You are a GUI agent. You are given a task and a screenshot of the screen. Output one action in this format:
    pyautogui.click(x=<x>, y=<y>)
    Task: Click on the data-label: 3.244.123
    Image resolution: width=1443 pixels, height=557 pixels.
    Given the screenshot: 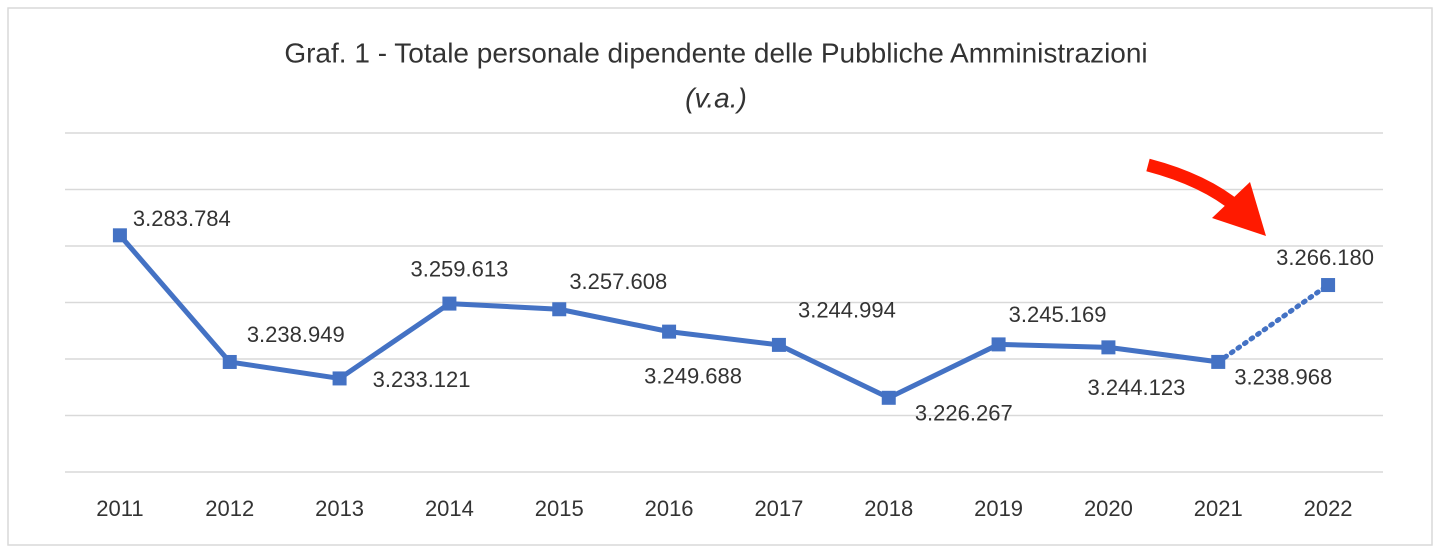 What is the action you would take?
    pyautogui.click(x=1136, y=387)
    